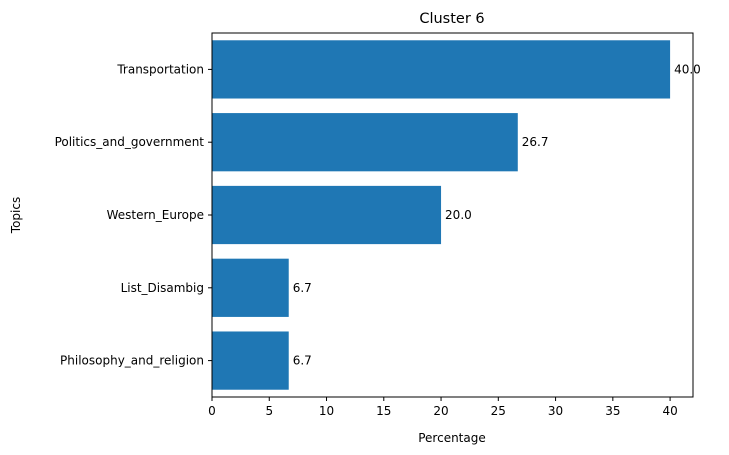  What do you see at coordinates (155, 215) in the screenshot?
I see `y-tick-label: Western_Europe` at bounding box center [155, 215].